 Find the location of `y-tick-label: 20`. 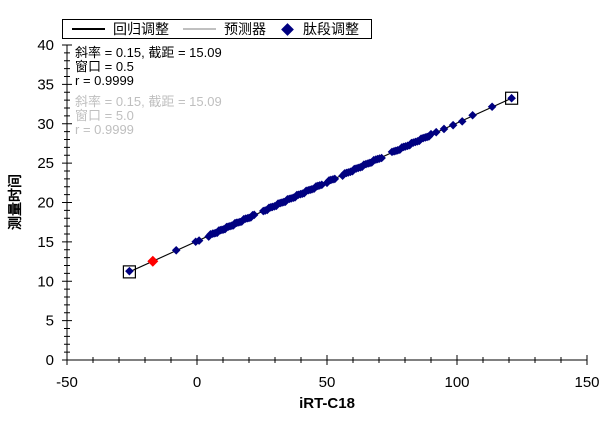

y-tick-label: 20 is located at coordinates (45, 203).